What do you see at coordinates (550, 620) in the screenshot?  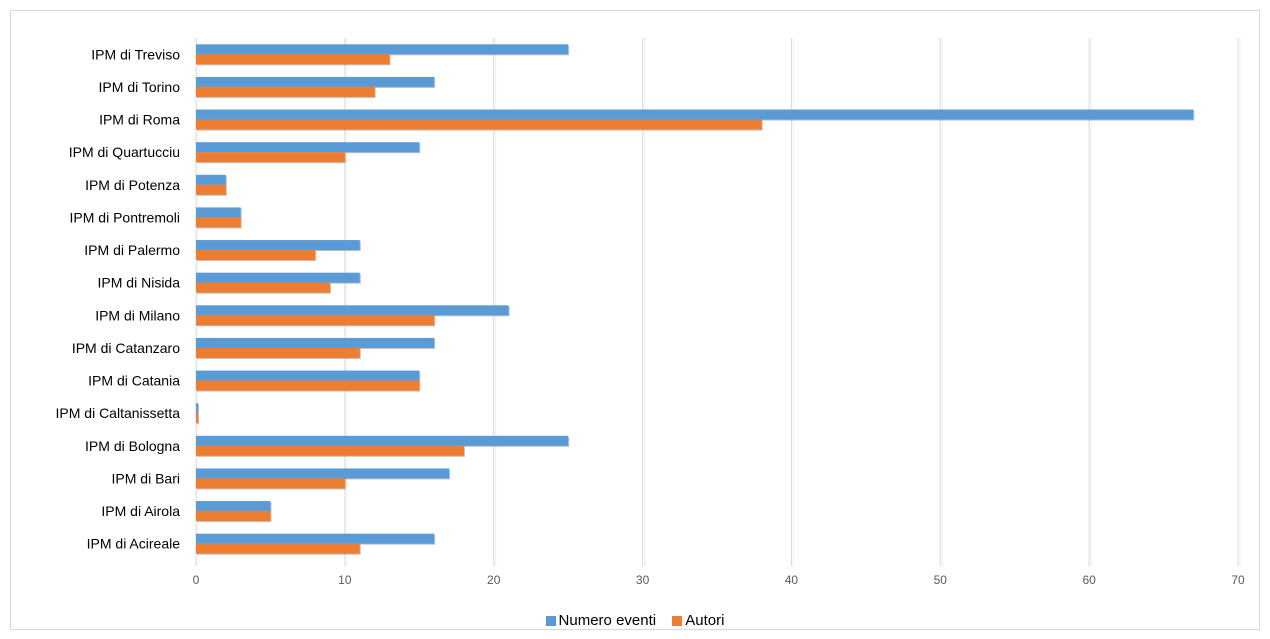 I see `legend-swatch-numero-eventi` at bounding box center [550, 620].